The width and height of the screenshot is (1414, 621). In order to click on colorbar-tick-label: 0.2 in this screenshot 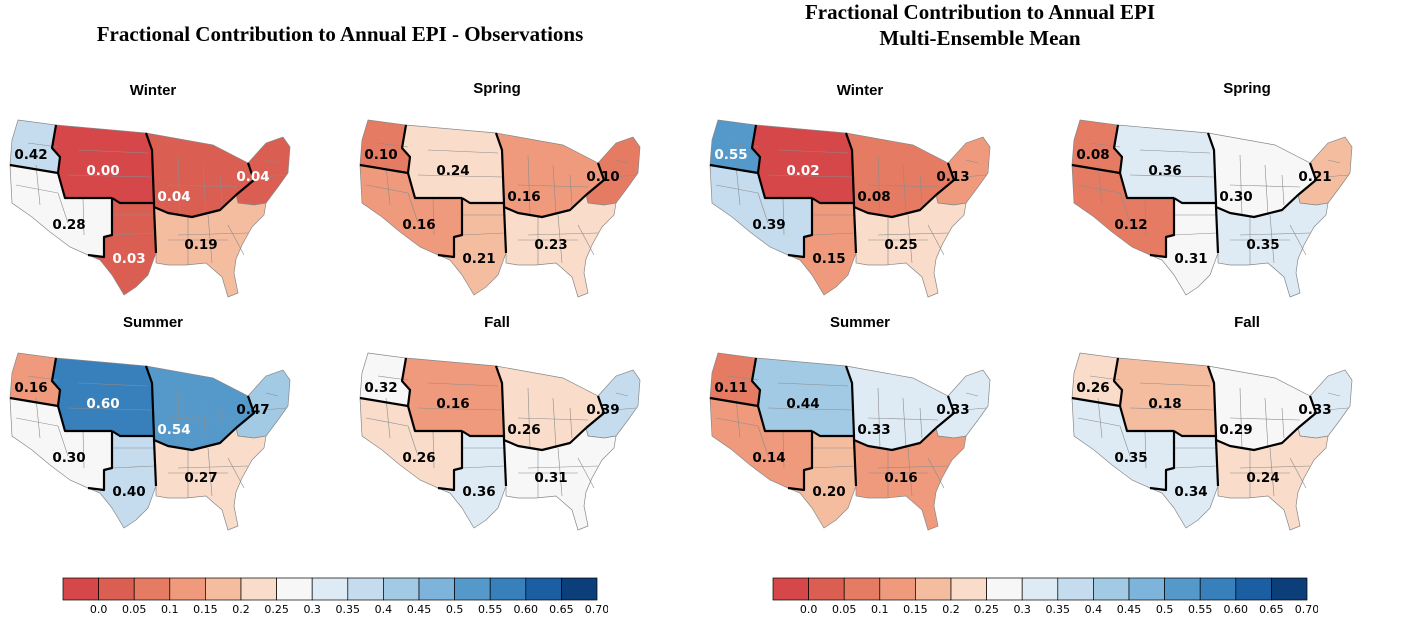, I will do `click(241, 609)`.